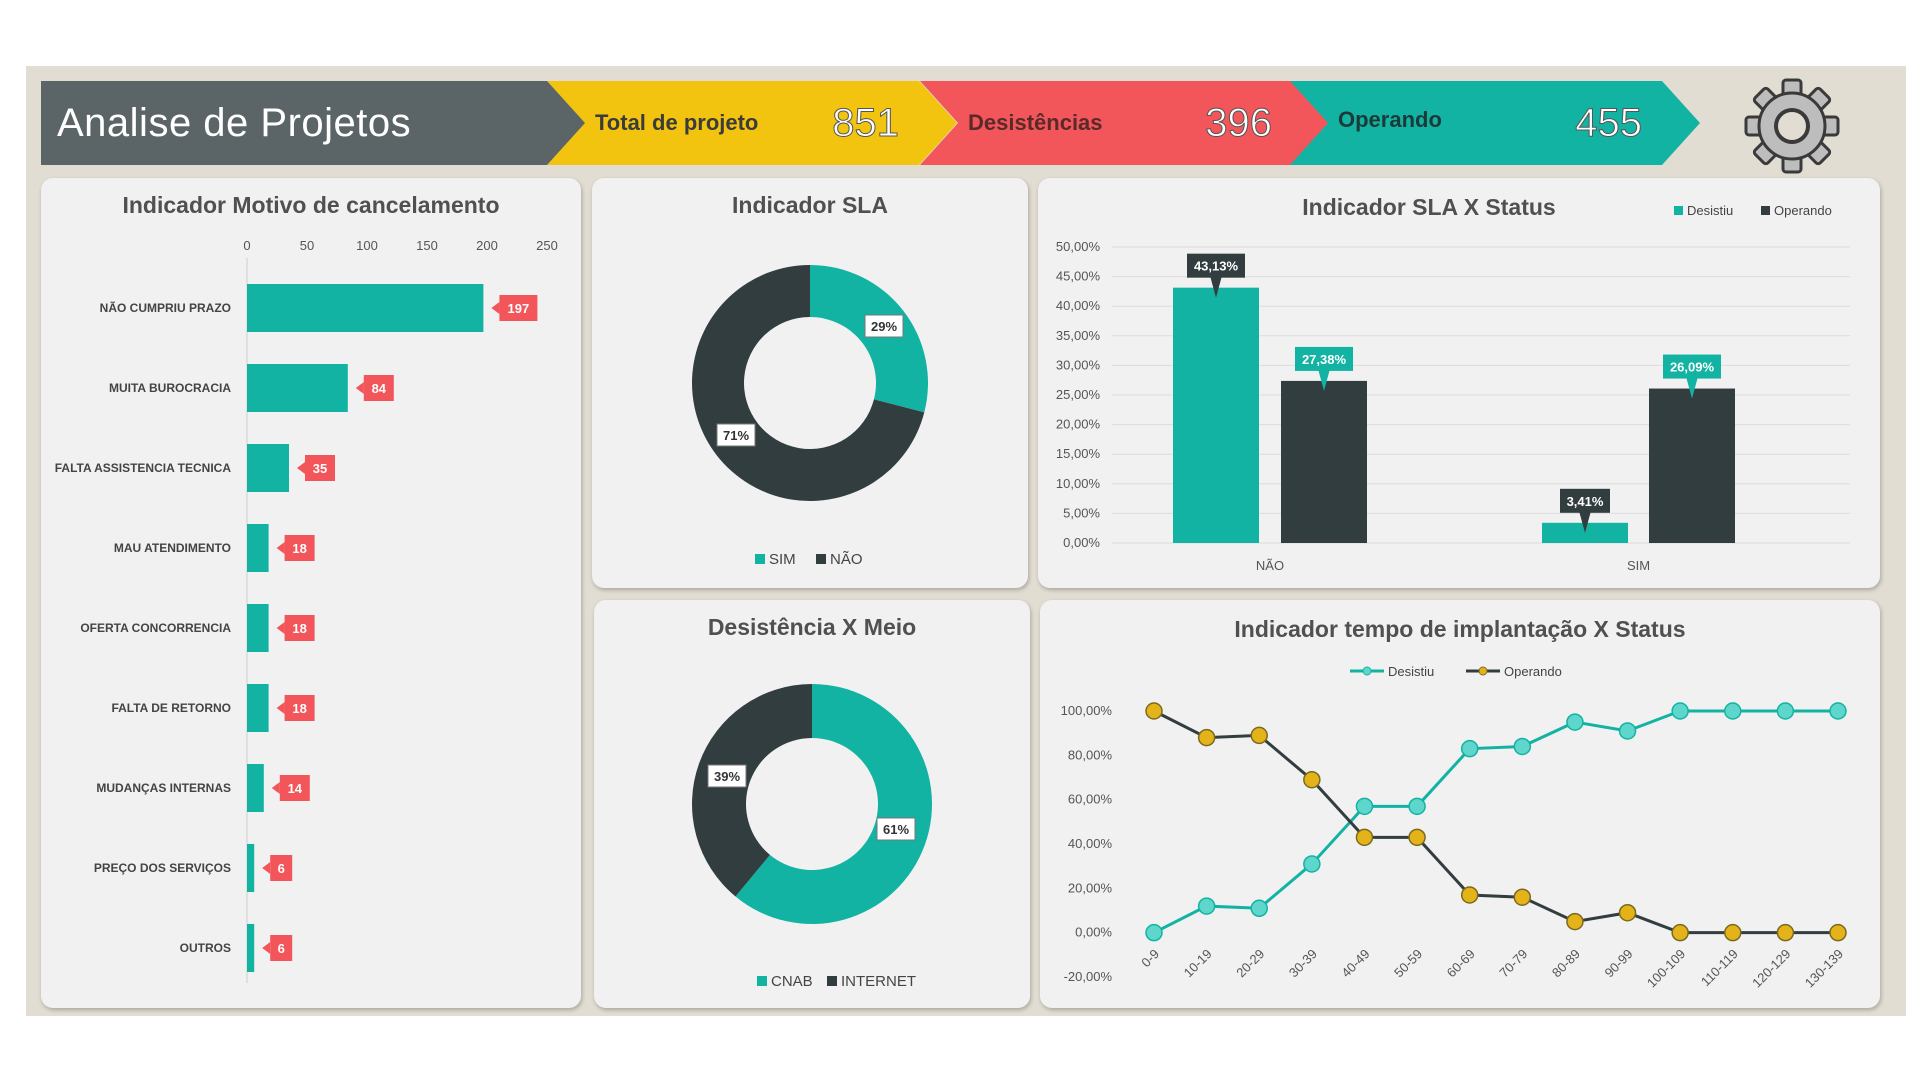  Describe the element at coordinates (1710, 210) in the screenshot. I see `legend-label: Desistiu` at that location.